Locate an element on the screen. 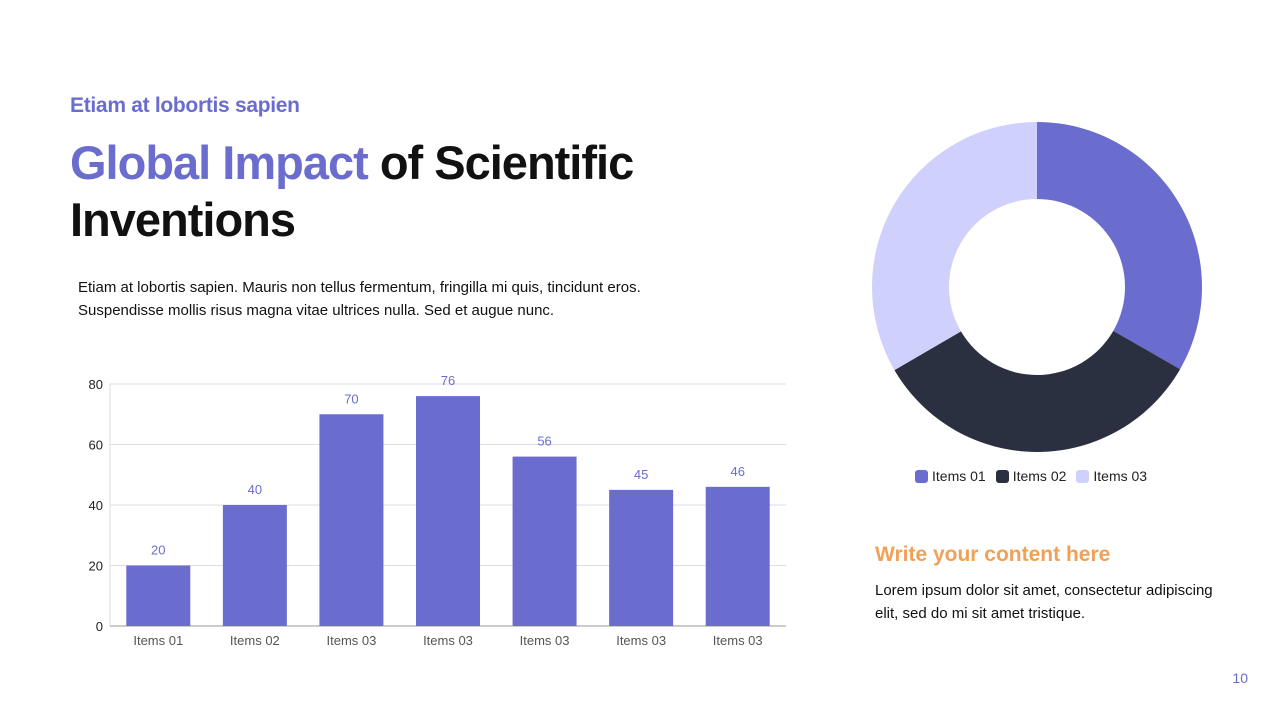 Image resolution: width=1280 pixels, height=720 pixels. x-tick-label: Items 01 is located at coordinates (158, 640).